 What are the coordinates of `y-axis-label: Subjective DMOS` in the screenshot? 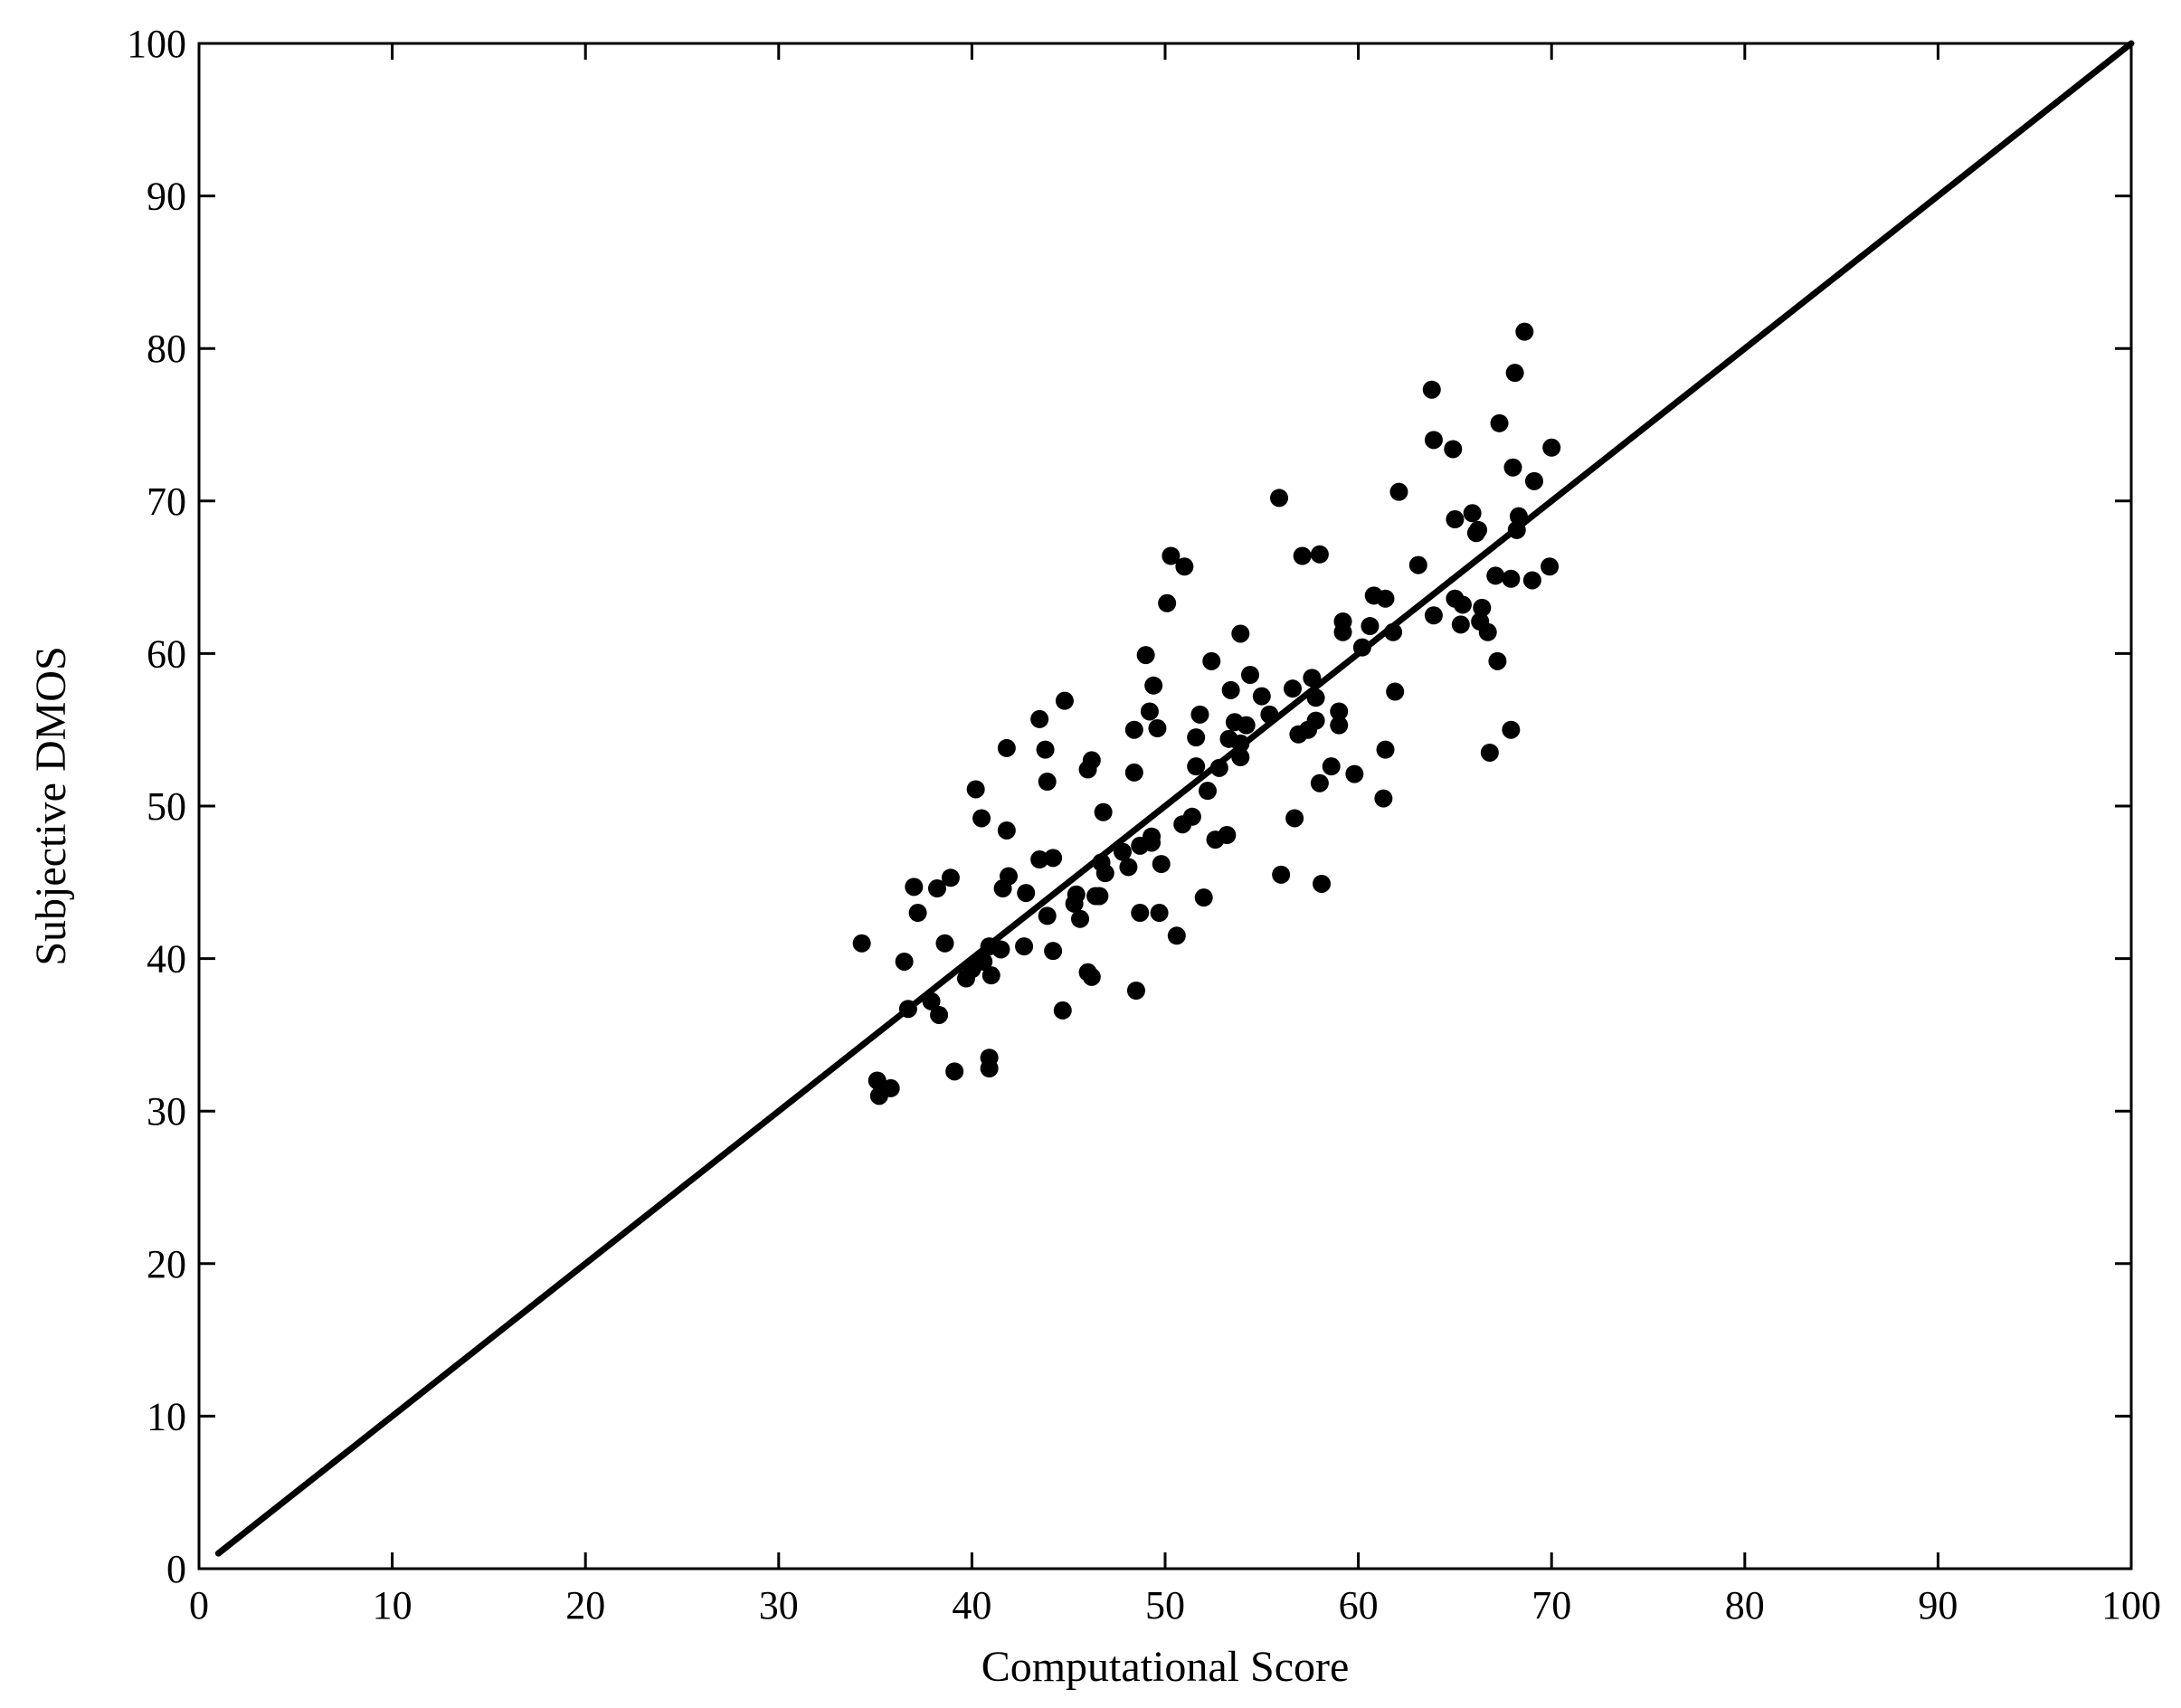 It's located at (51, 805).